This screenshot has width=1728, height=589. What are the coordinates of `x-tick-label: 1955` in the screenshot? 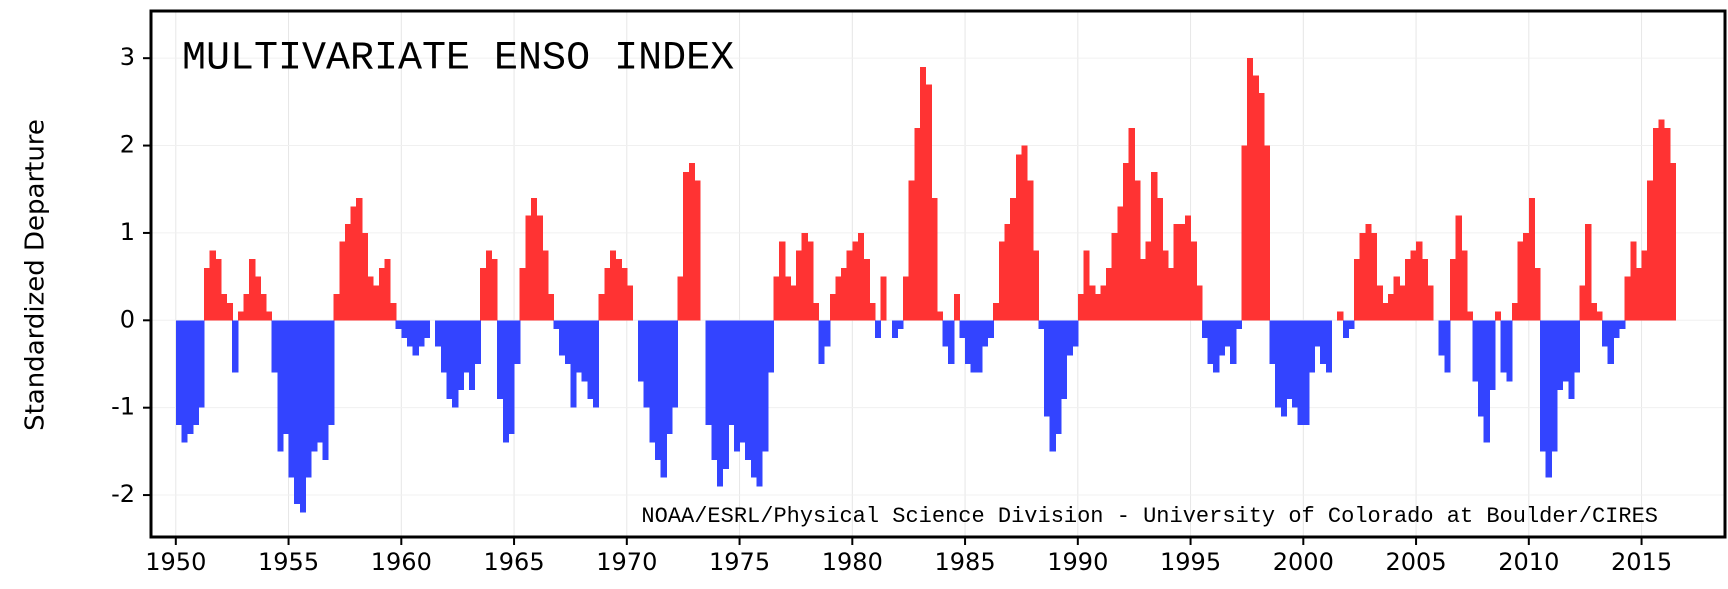 It's located at (288, 562).